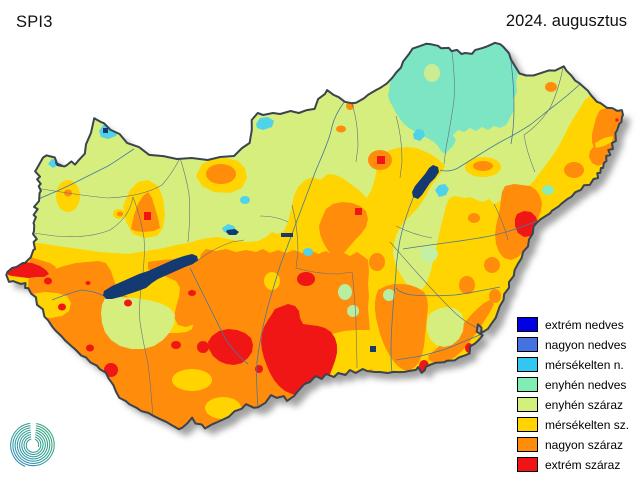  I want to click on svg-text: extrém nedves, so click(584, 325).